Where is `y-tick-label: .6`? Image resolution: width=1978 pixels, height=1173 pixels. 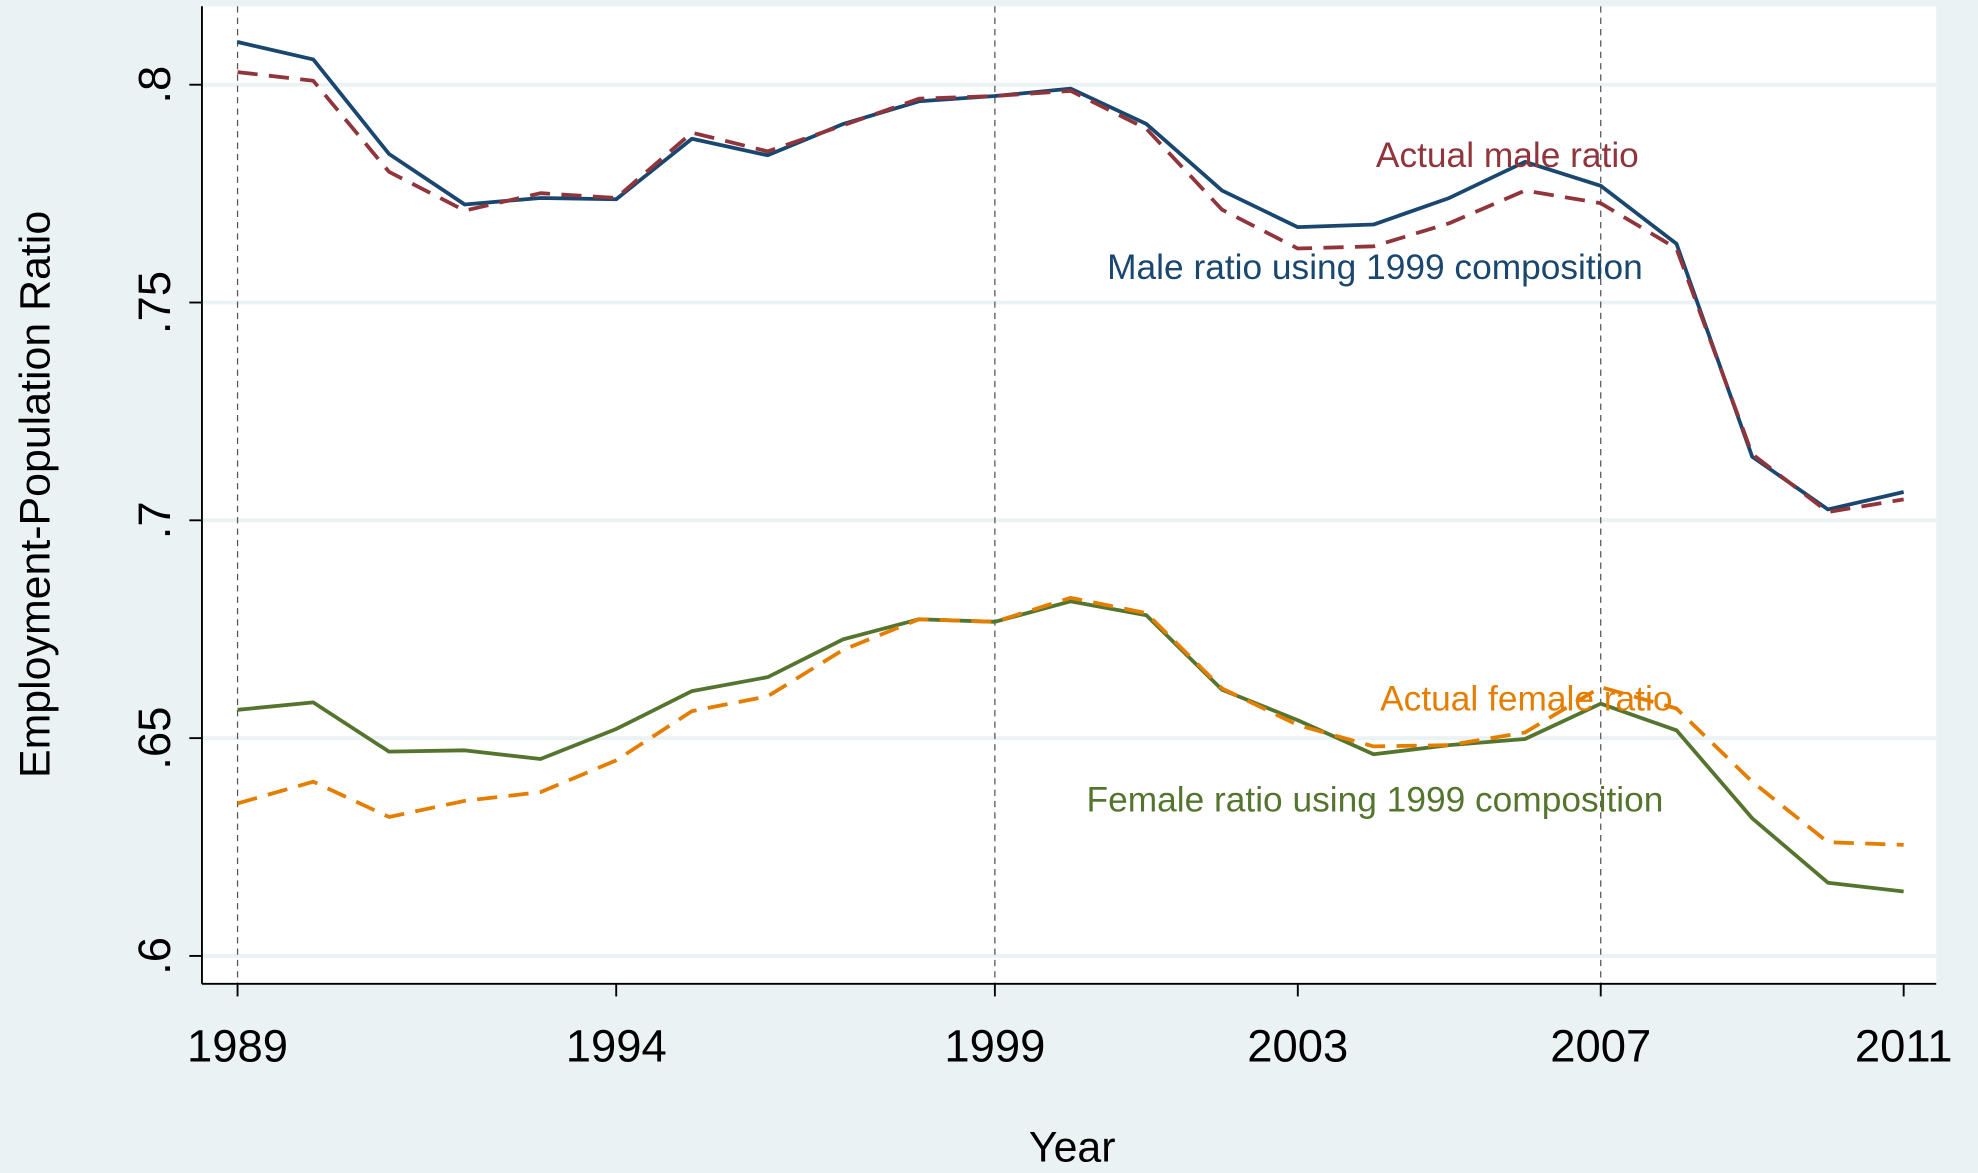
y-tick-label: .6 is located at coordinates (154, 956).